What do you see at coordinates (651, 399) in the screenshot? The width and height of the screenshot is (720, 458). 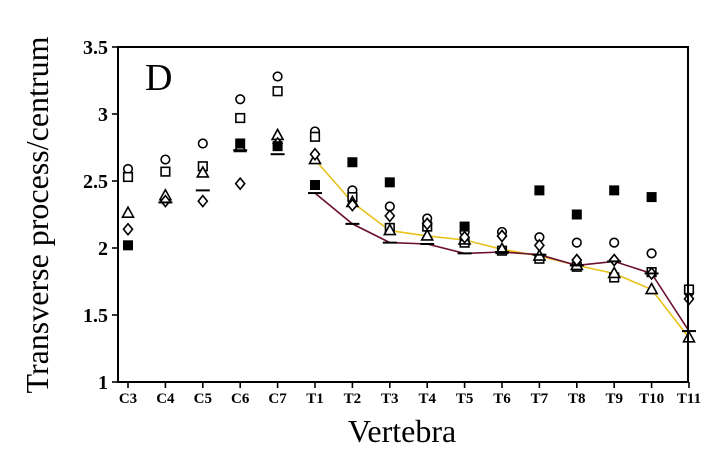 I see `x-tick-label-t10: T10` at bounding box center [651, 399].